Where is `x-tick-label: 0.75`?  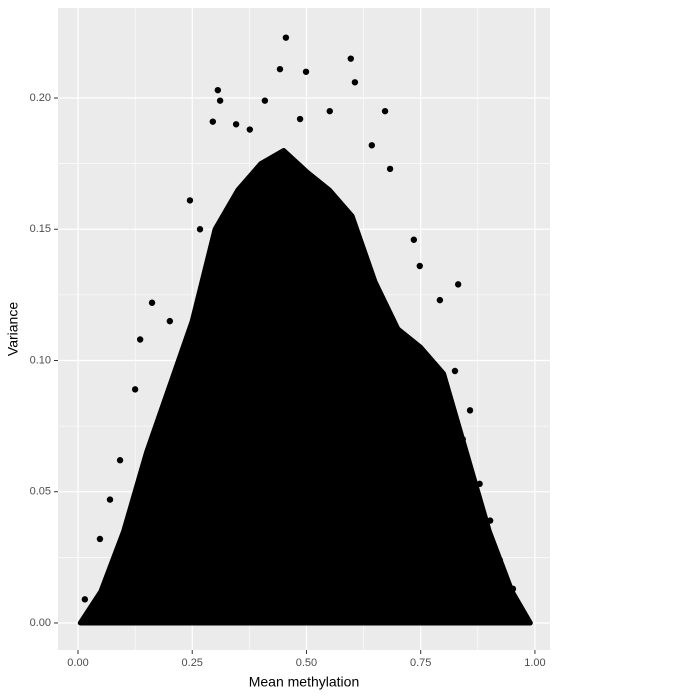
x-tick-label: 0.75 is located at coordinates (420, 663).